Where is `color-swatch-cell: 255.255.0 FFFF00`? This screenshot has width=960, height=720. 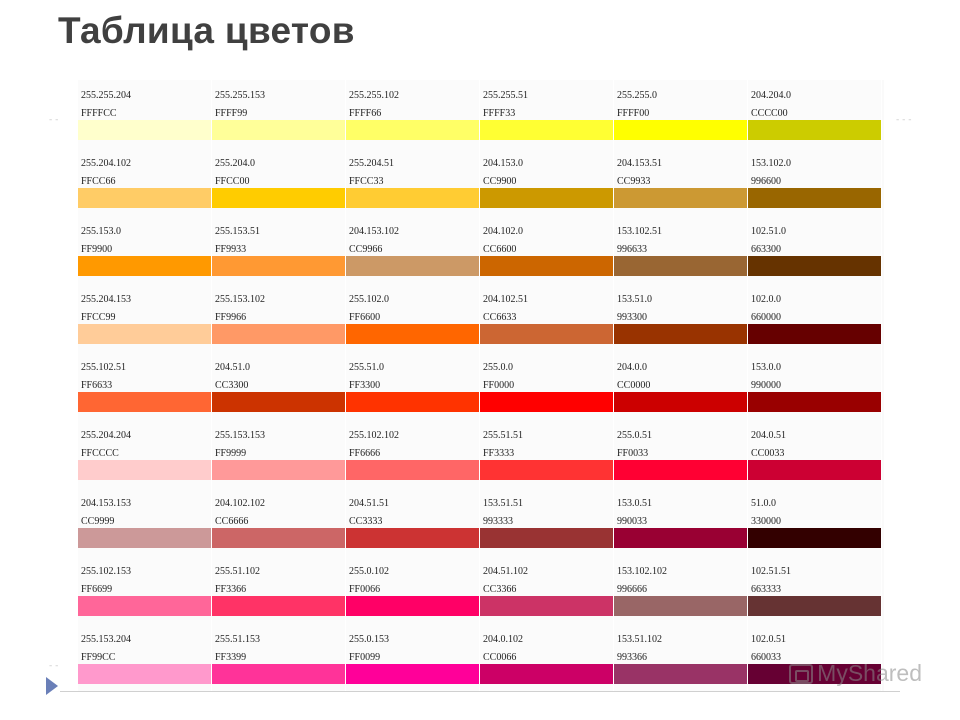 color-swatch-cell: 255.255.0 FFFF00 is located at coordinates (681, 114).